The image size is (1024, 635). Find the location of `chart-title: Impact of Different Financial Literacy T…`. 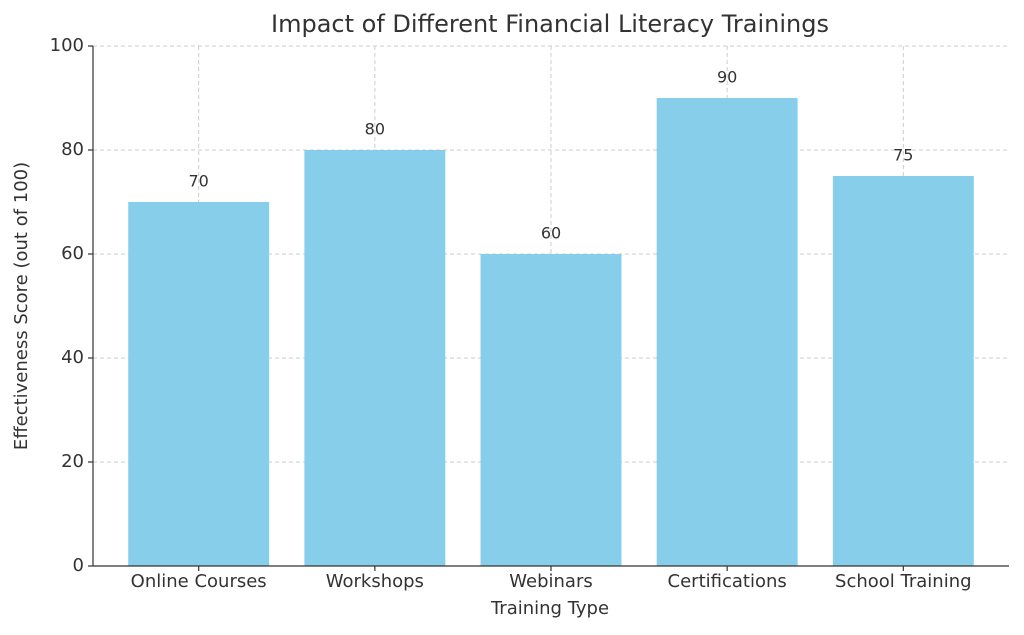

chart-title: Impact of Different Financial Literacy T… is located at coordinates (550, 24).